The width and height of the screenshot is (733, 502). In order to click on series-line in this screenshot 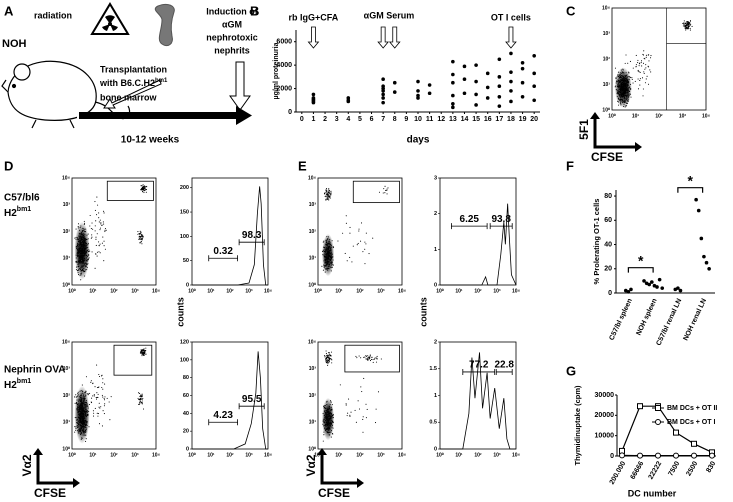, I will do `click(667, 429)`.